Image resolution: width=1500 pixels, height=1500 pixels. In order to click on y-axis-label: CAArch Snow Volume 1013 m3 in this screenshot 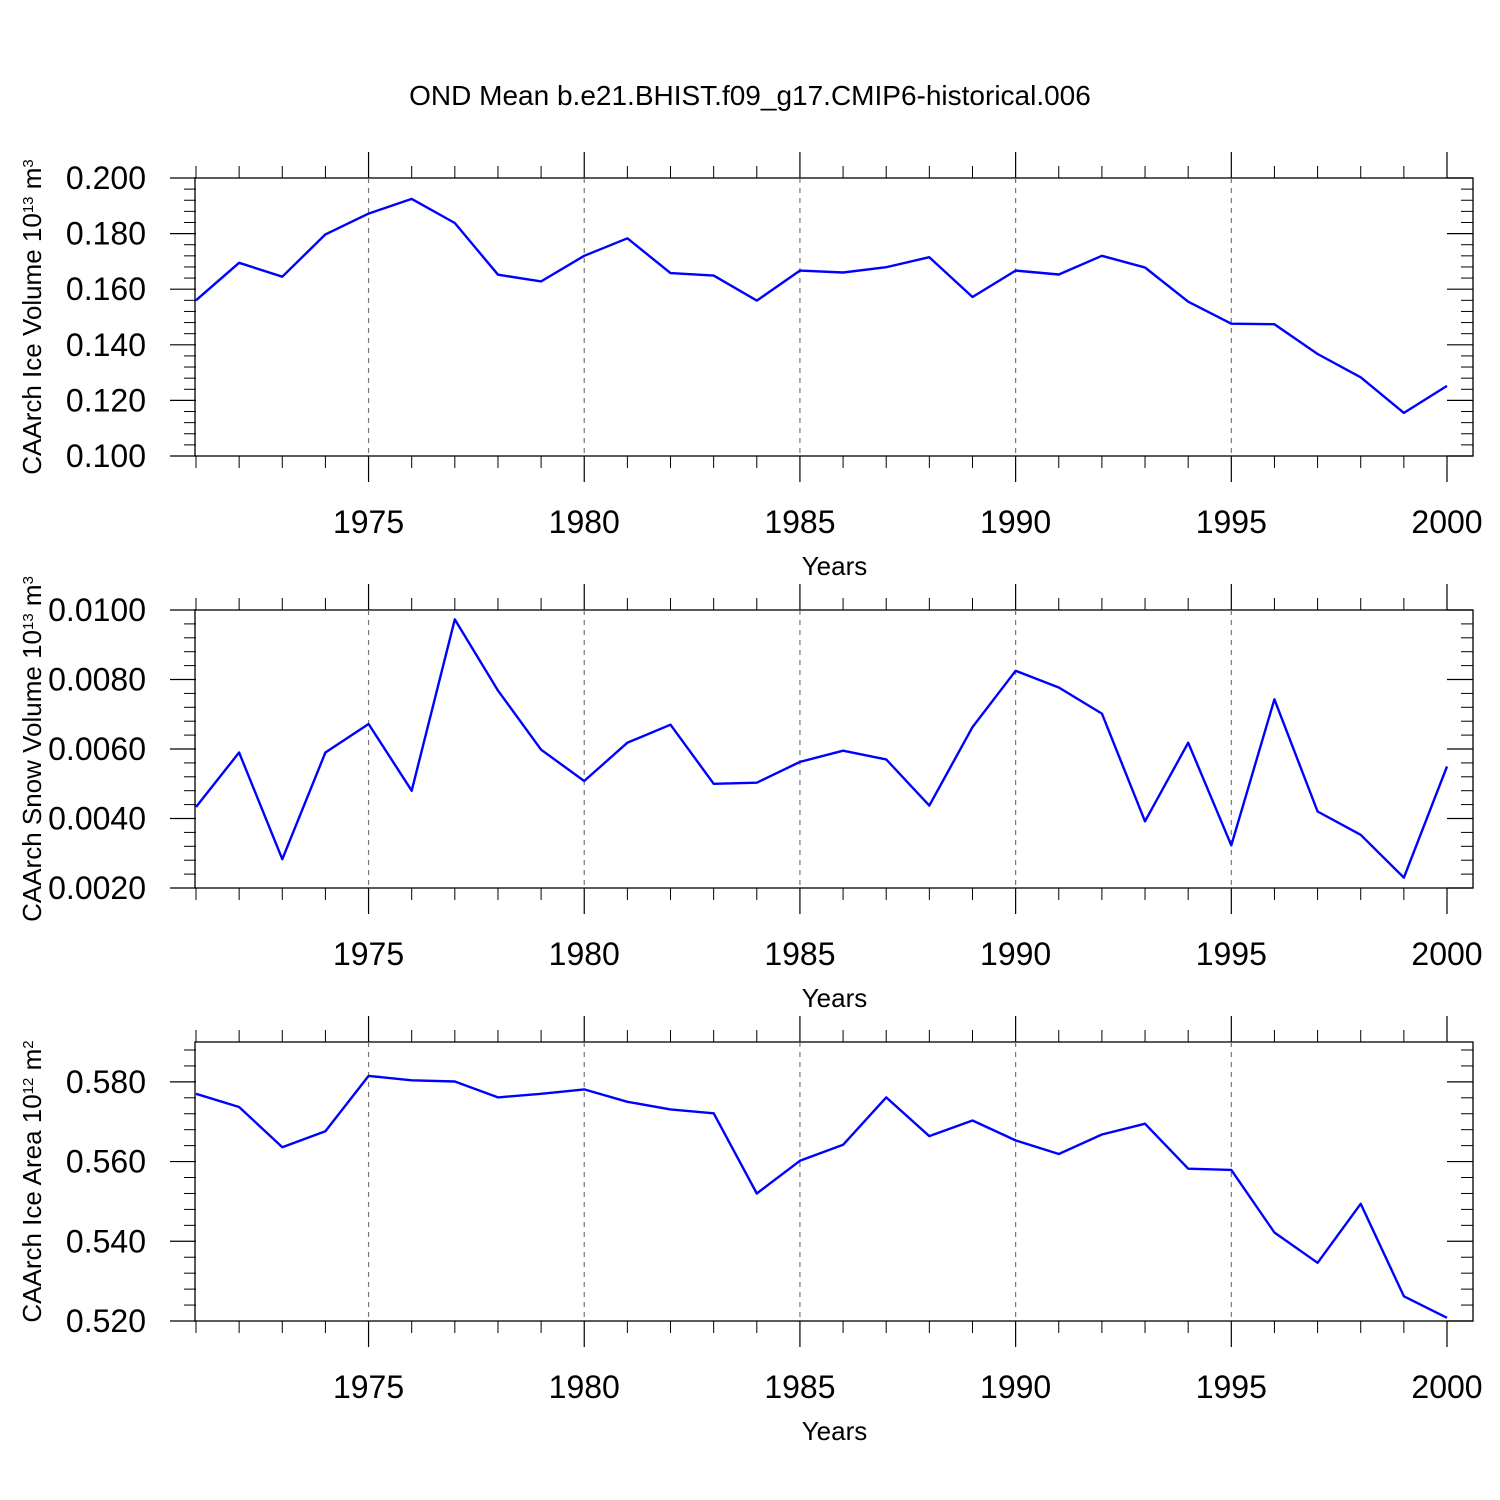, I will do `click(32, 749)`.